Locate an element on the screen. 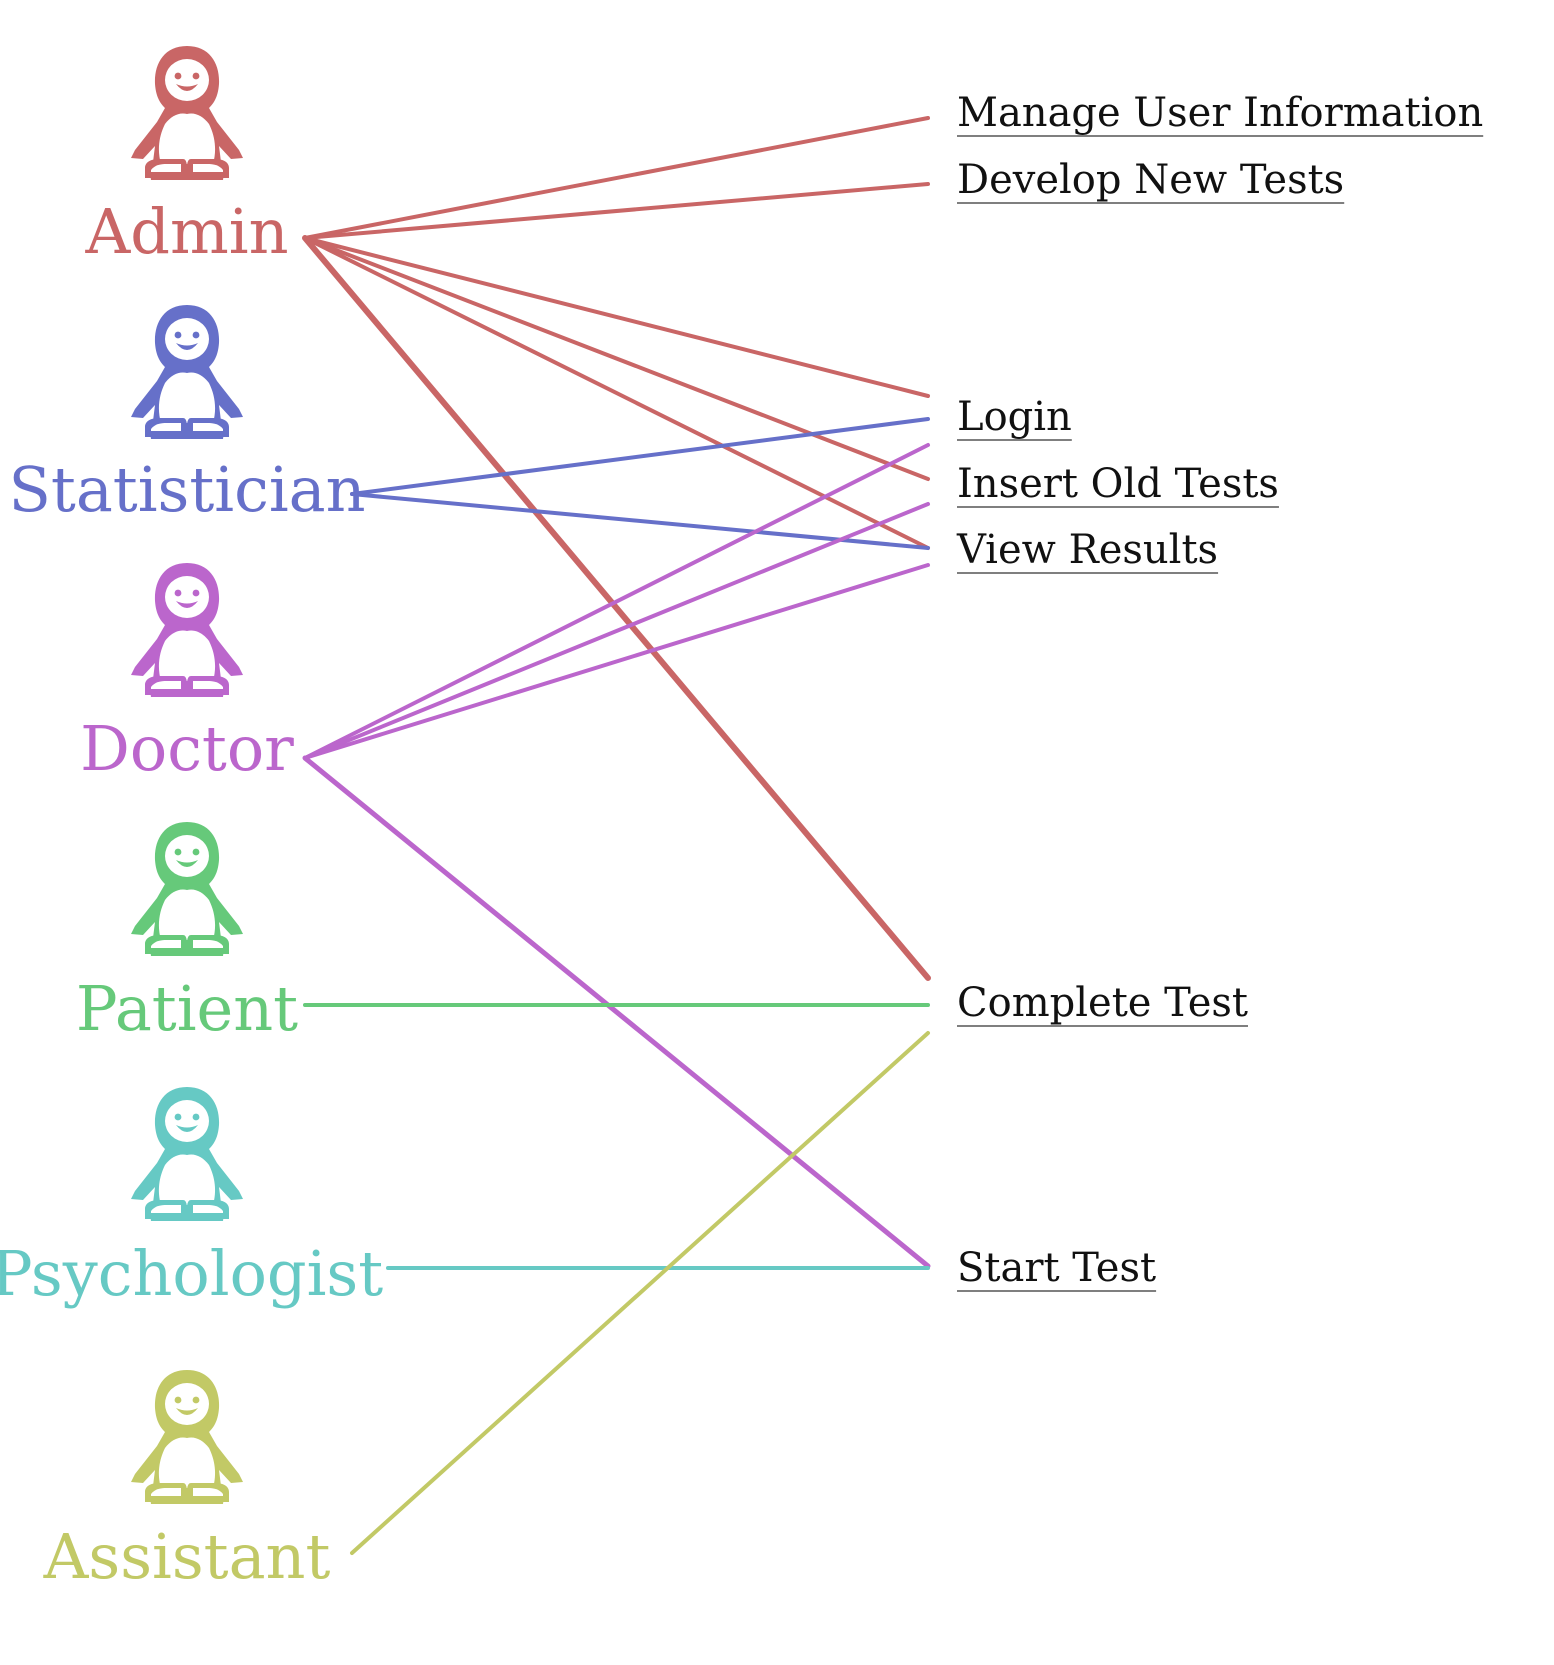 This screenshot has height=1665, width=1554. connector-doctor-to-view-results is located at coordinates (616, 661).